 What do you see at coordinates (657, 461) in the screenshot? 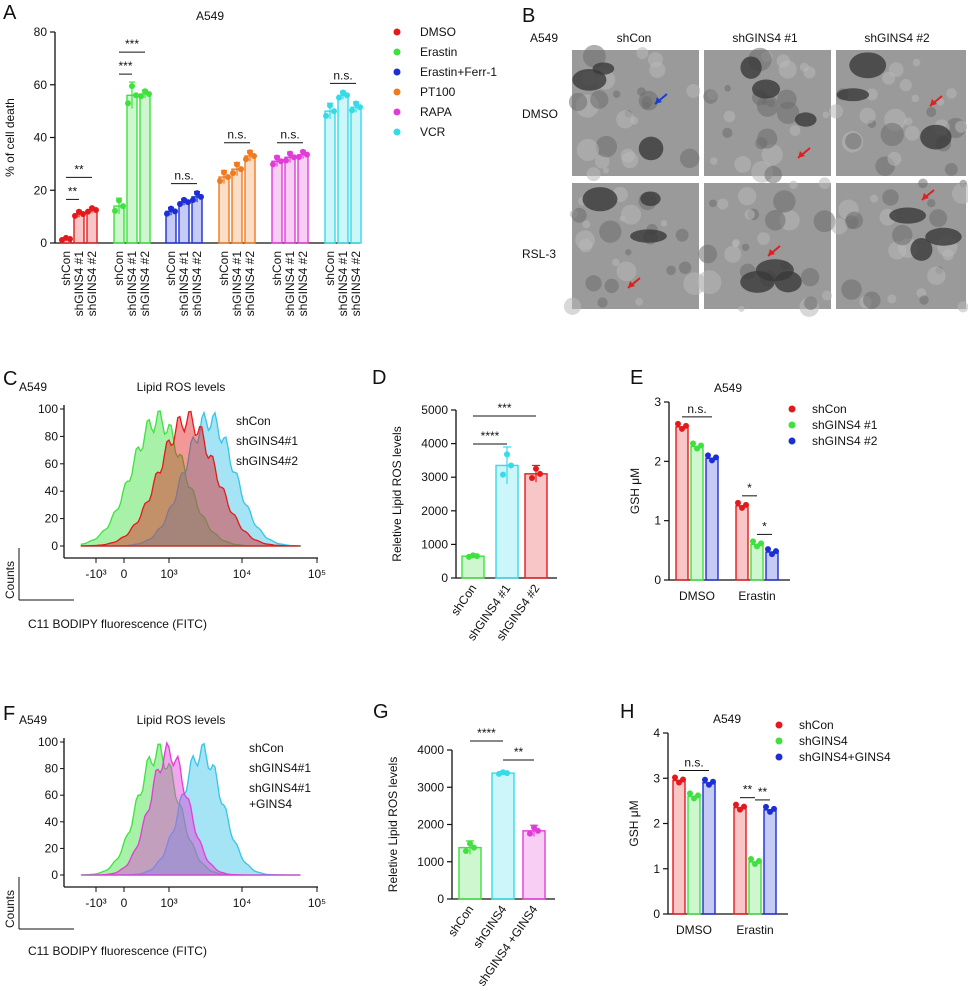
I see `panel-e-y-tick-label: 2` at bounding box center [657, 461].